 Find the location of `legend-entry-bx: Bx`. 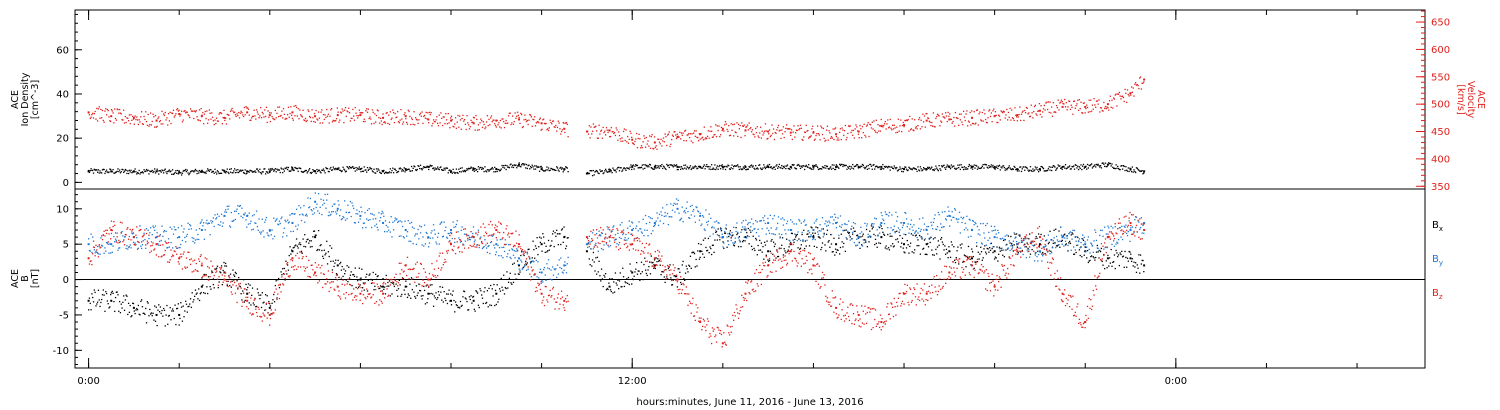

legend-entry-bx: Bx is located at coordinates (1437, 226).